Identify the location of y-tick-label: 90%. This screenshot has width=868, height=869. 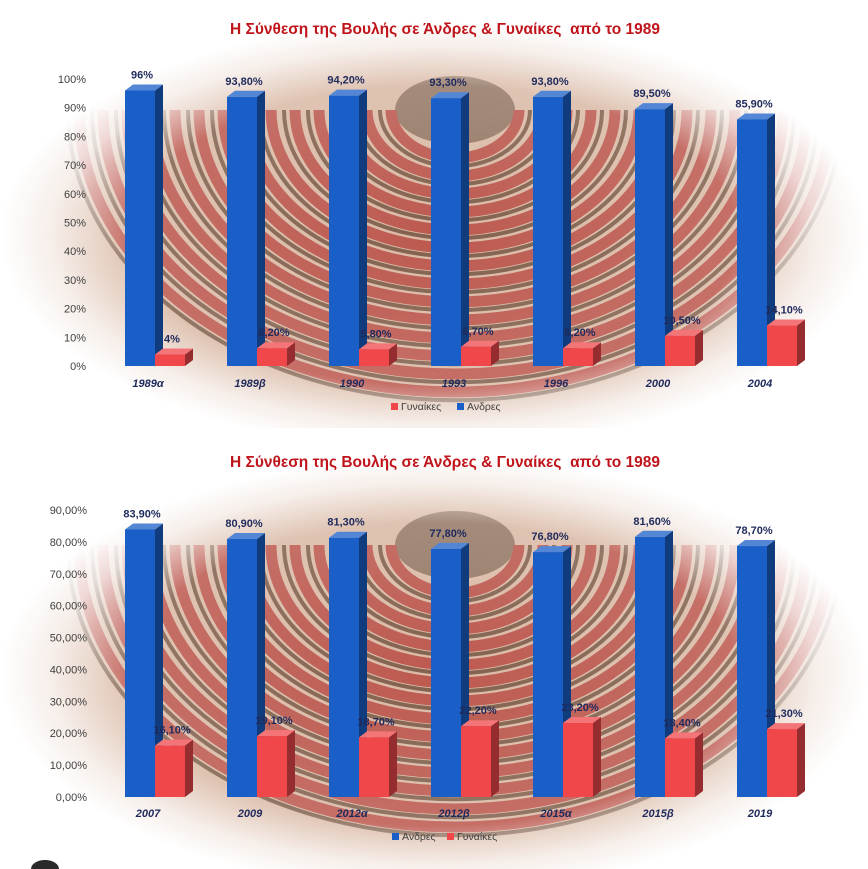
(75, 109).